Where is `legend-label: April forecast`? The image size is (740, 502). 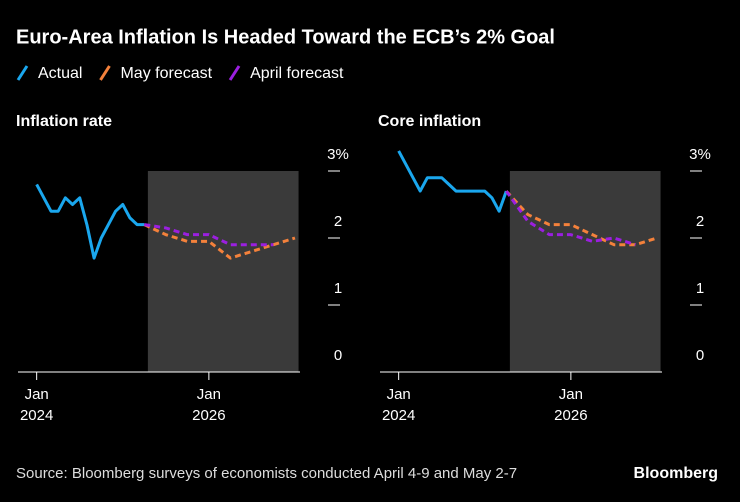 legend-label: April forecast is located at coordinates (297, 73).